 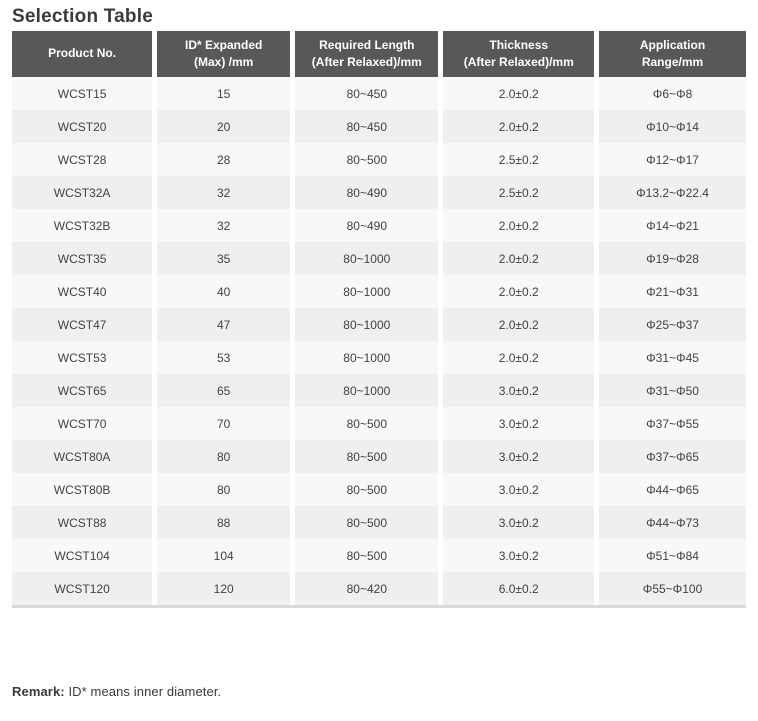 I want to click on cell-id-expanded-max: 15, so click(x=221, y=93).